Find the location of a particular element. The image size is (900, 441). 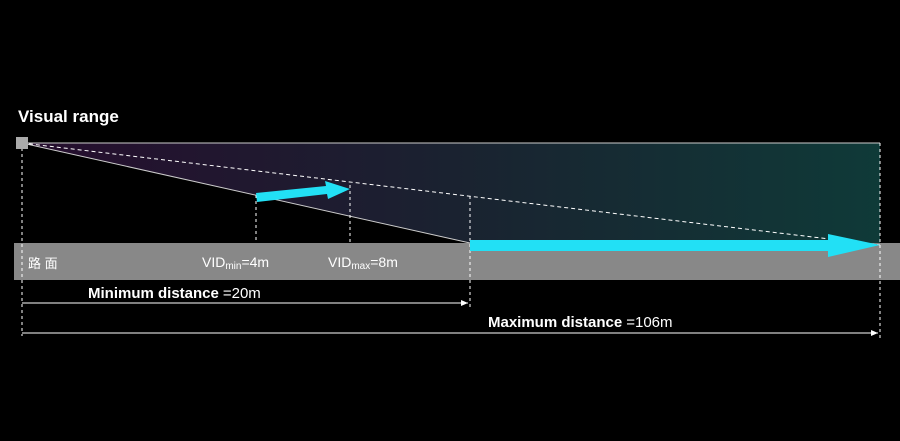

distance-value: =106m is located at coordinates (649, 322).